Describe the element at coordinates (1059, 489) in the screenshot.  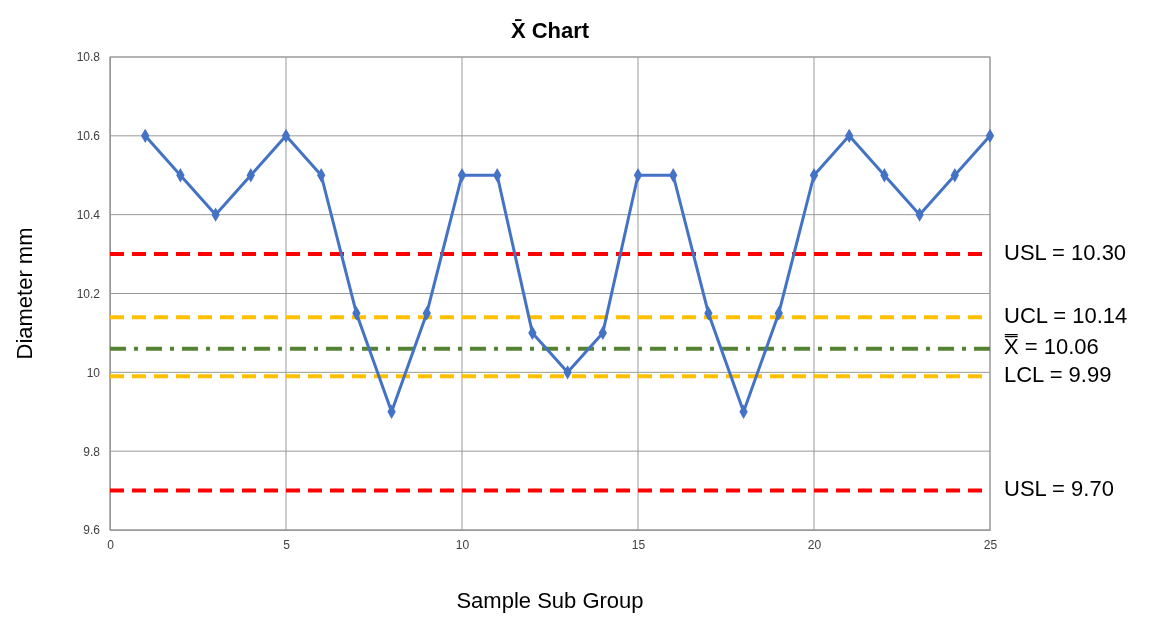
I see `ref-line-label: USL = 9.70` at that location.